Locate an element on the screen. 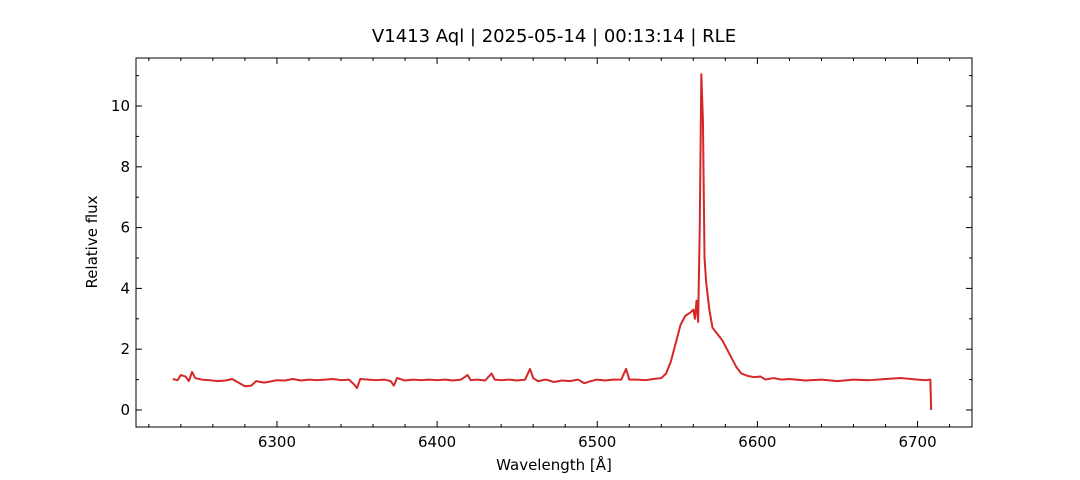  y-tick-label: 2 is located at coordinates (125, 349).